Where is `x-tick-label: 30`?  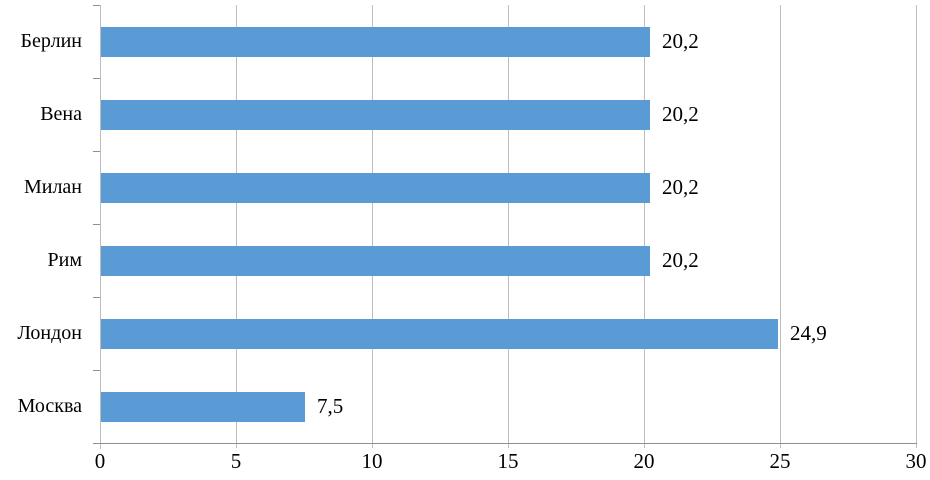
x-tick-label: 30 is located at coordinates (916, 461).